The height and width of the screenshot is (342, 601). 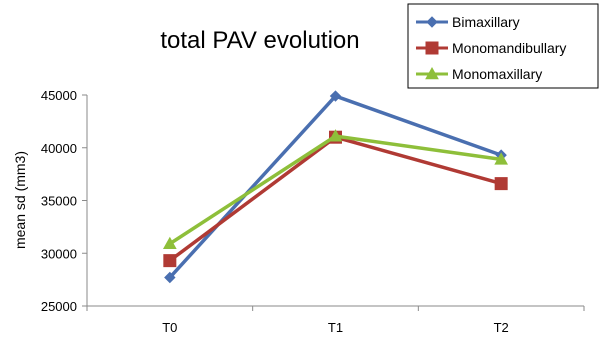 I want to click on y-tick-label: 45000, so click(x=59, y=95).